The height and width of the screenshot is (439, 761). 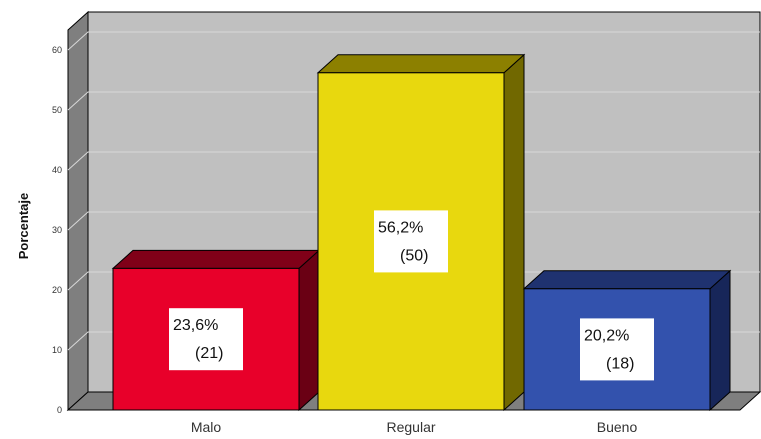 What do you see at coordinates (59, 410) in the screenshot?
I see `y-tick-label: 0` at bounding box center [59, 410].